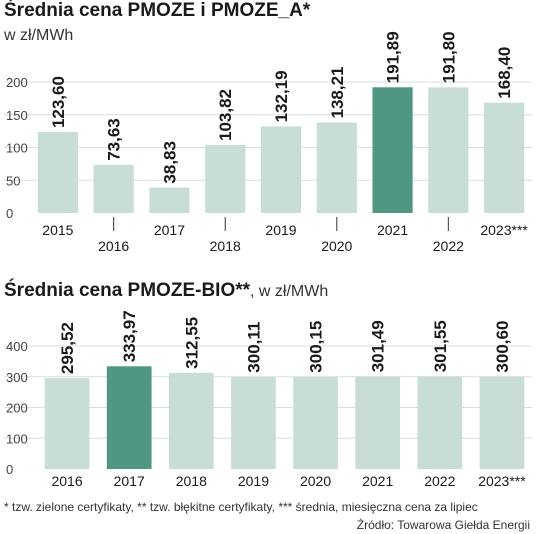 The image size is (536, 534). What do you see at coordinates (13, 180) in the screenshot?
I see `chart1-y-tick-label: 50` at bounding box center [13, 180].